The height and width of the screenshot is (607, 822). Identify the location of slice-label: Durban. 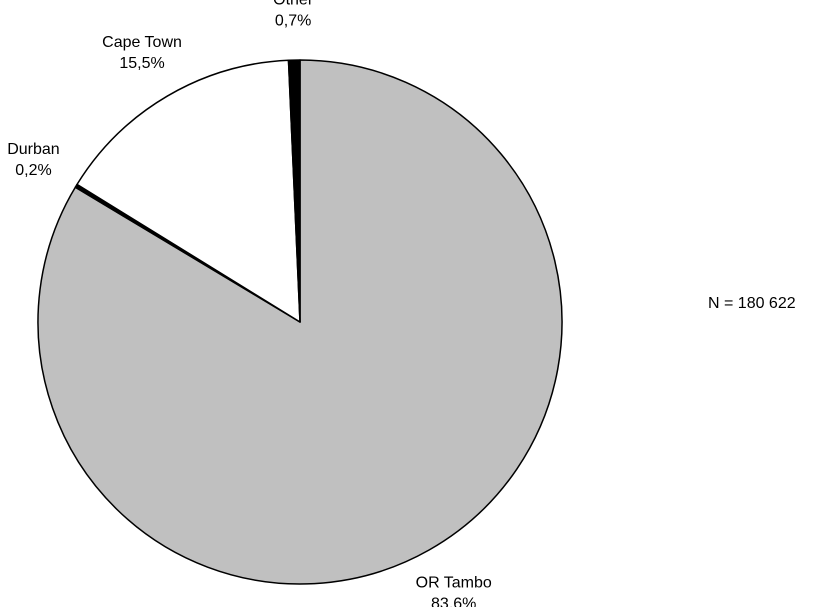
(33, 149).